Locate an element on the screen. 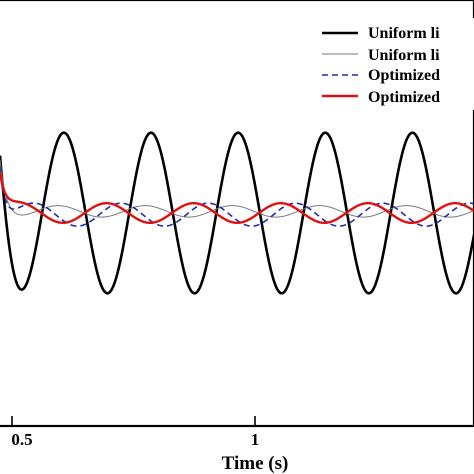  series-line-optimized-dash is located at coordinates (237, 197).